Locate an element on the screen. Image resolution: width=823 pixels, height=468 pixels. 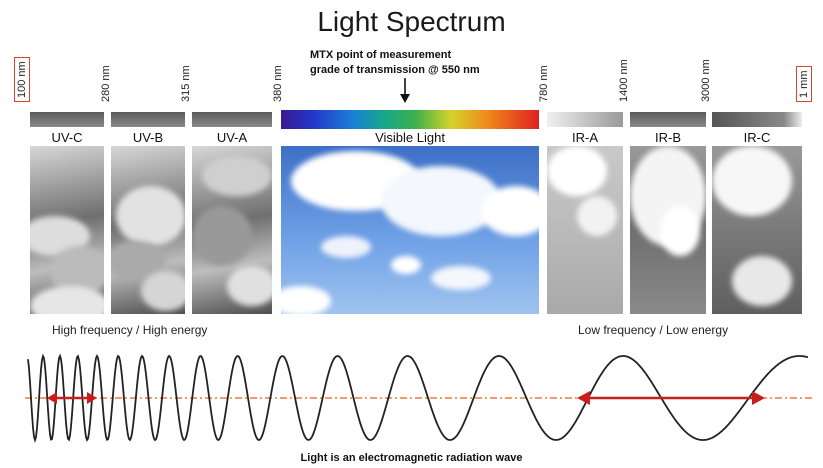
band-label-irc: IR-C is located at coordinates (757, 137).